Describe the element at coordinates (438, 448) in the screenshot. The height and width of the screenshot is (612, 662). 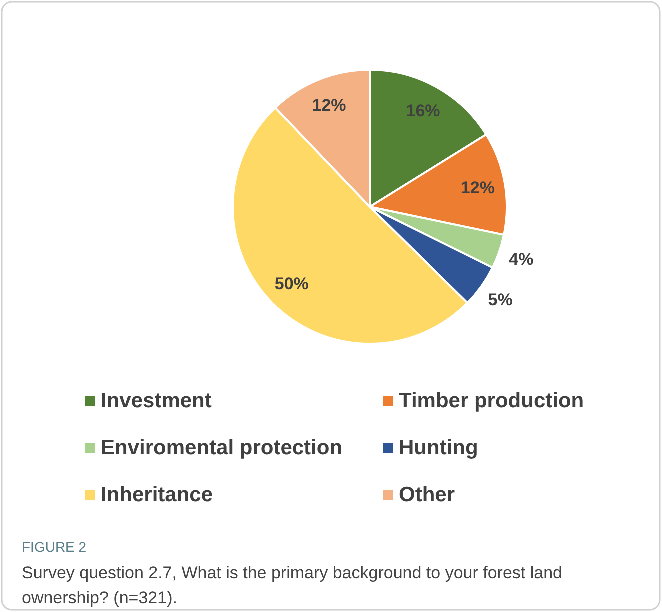
I see `legend-label: Hunting` at that location.